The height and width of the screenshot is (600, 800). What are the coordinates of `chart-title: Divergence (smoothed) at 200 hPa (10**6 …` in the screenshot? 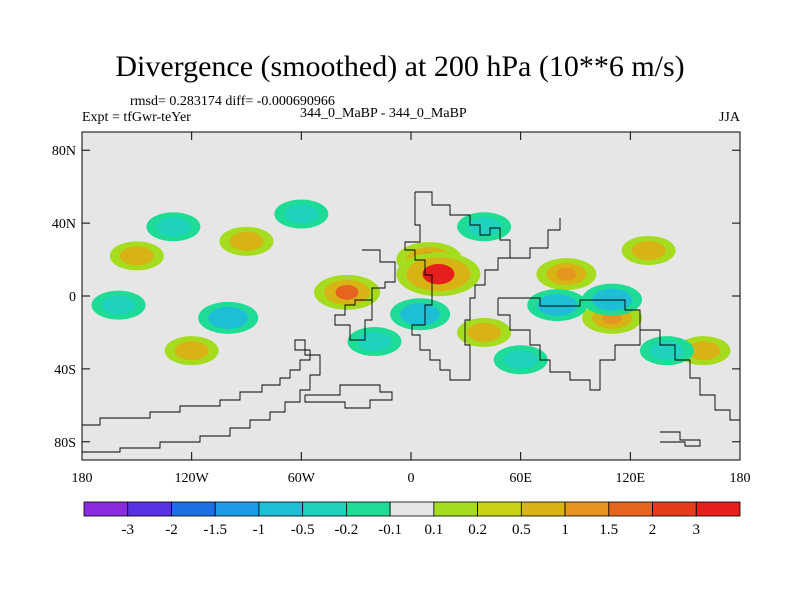 It's located at (400, 66).